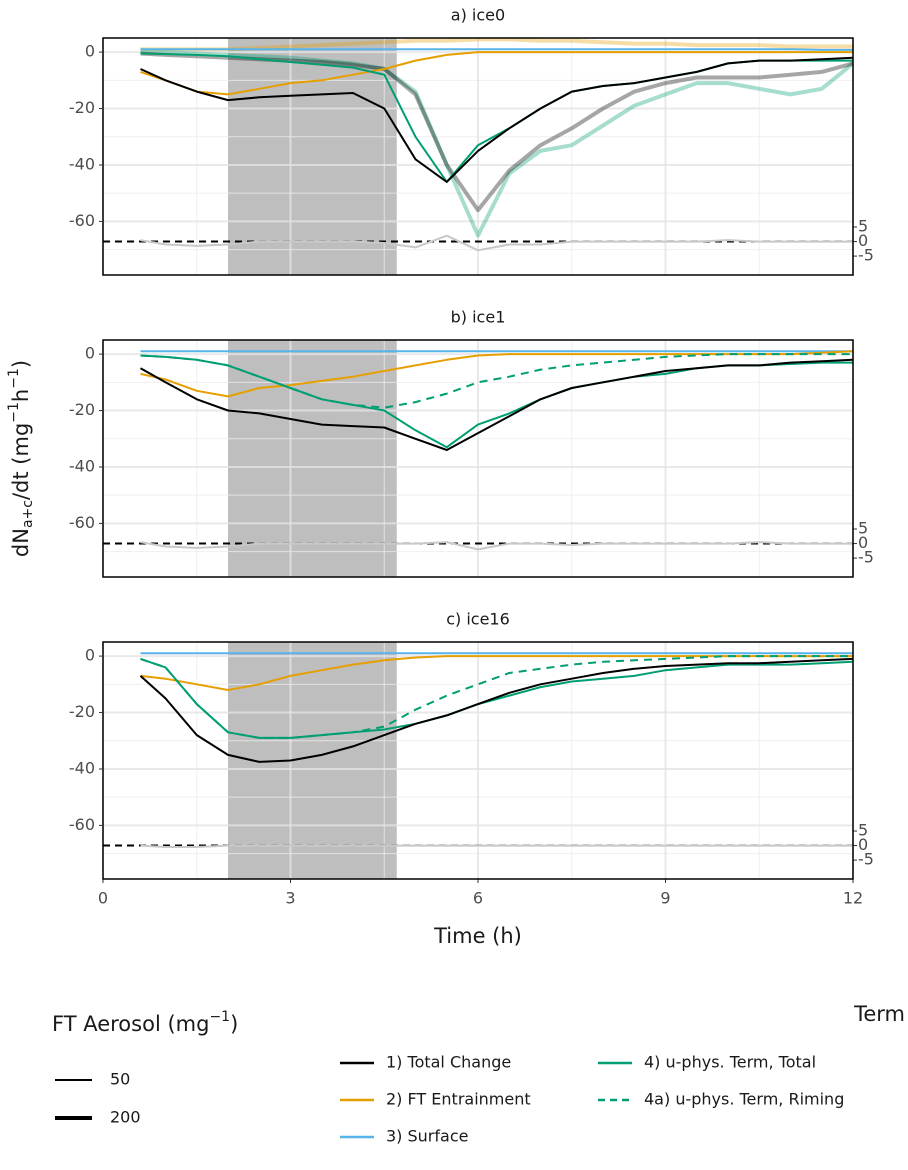  I want to click on y-axis-title-part: dN, so click(21, 542).